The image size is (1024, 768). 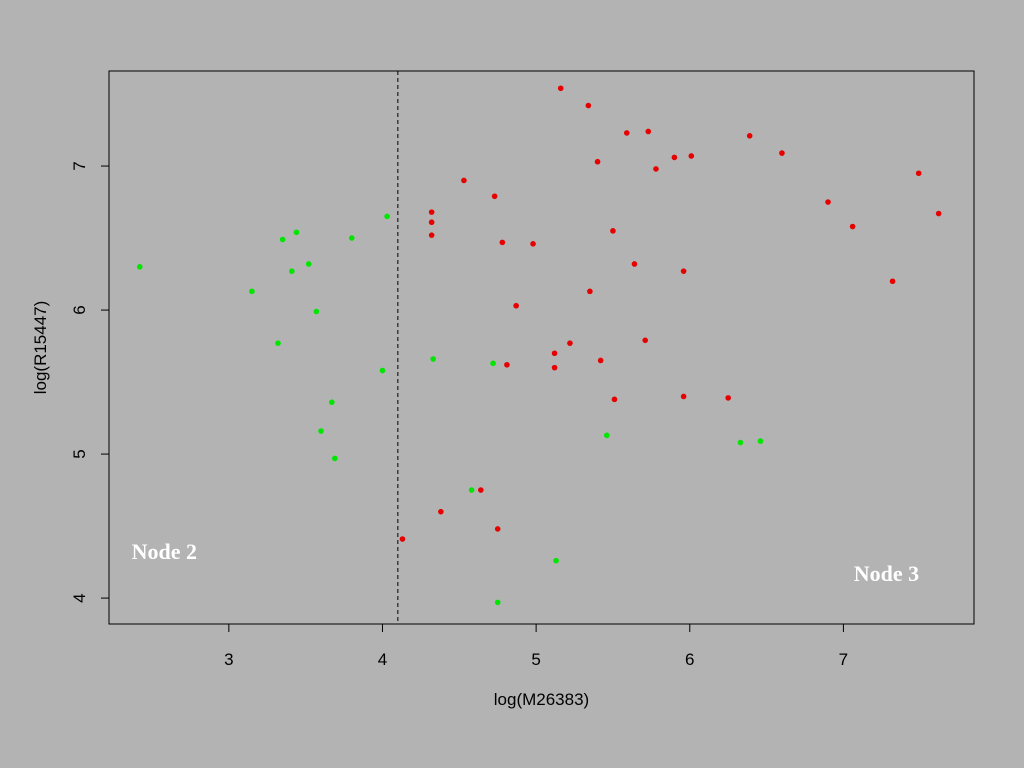 What do you see at coordinates (79, 597) in the screenshot?
I see `y-tick-label: 4` at bounding box center [79, 597].